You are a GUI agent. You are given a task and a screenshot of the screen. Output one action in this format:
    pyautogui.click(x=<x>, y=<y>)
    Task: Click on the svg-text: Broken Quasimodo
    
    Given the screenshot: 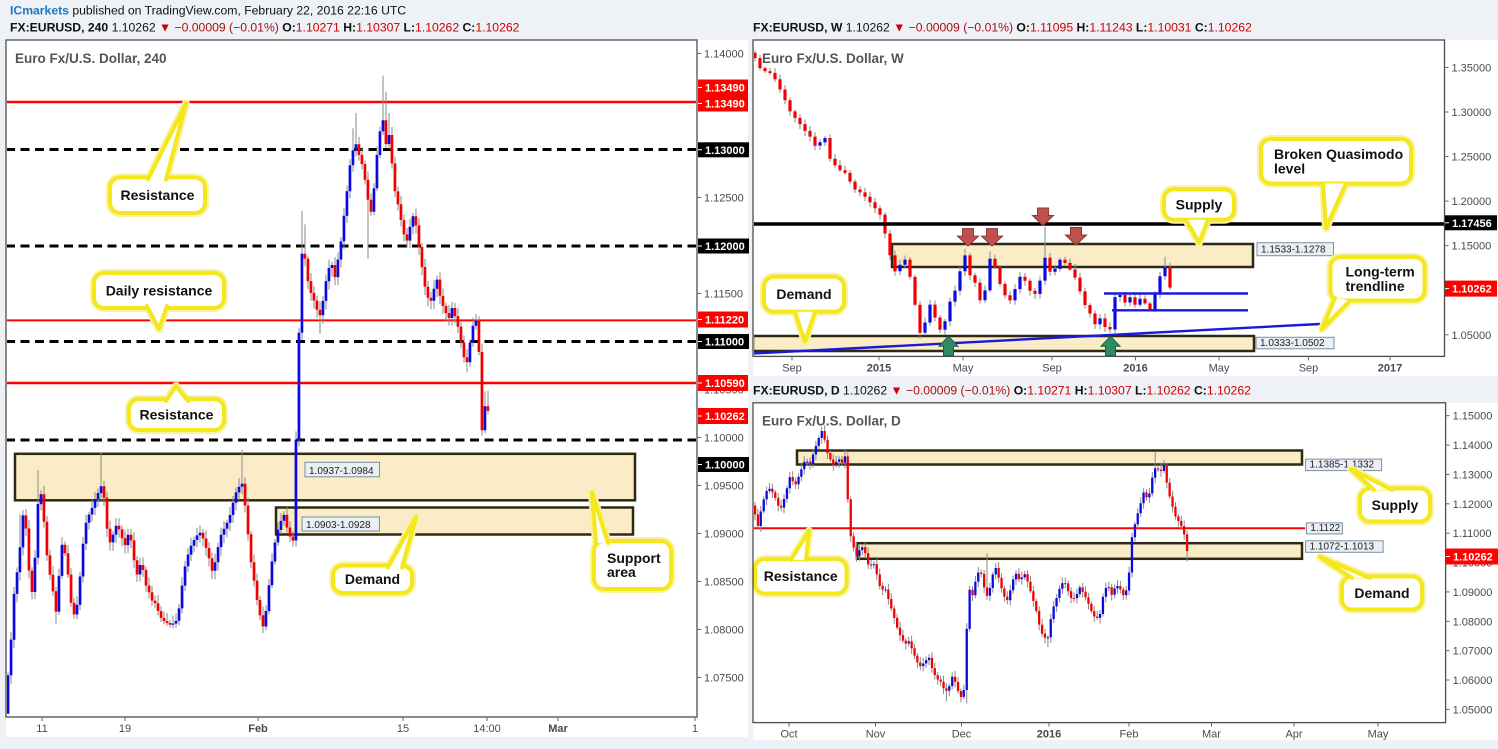 What is the action you would take?
    pyautogui.click(x=1338, y=154)
    